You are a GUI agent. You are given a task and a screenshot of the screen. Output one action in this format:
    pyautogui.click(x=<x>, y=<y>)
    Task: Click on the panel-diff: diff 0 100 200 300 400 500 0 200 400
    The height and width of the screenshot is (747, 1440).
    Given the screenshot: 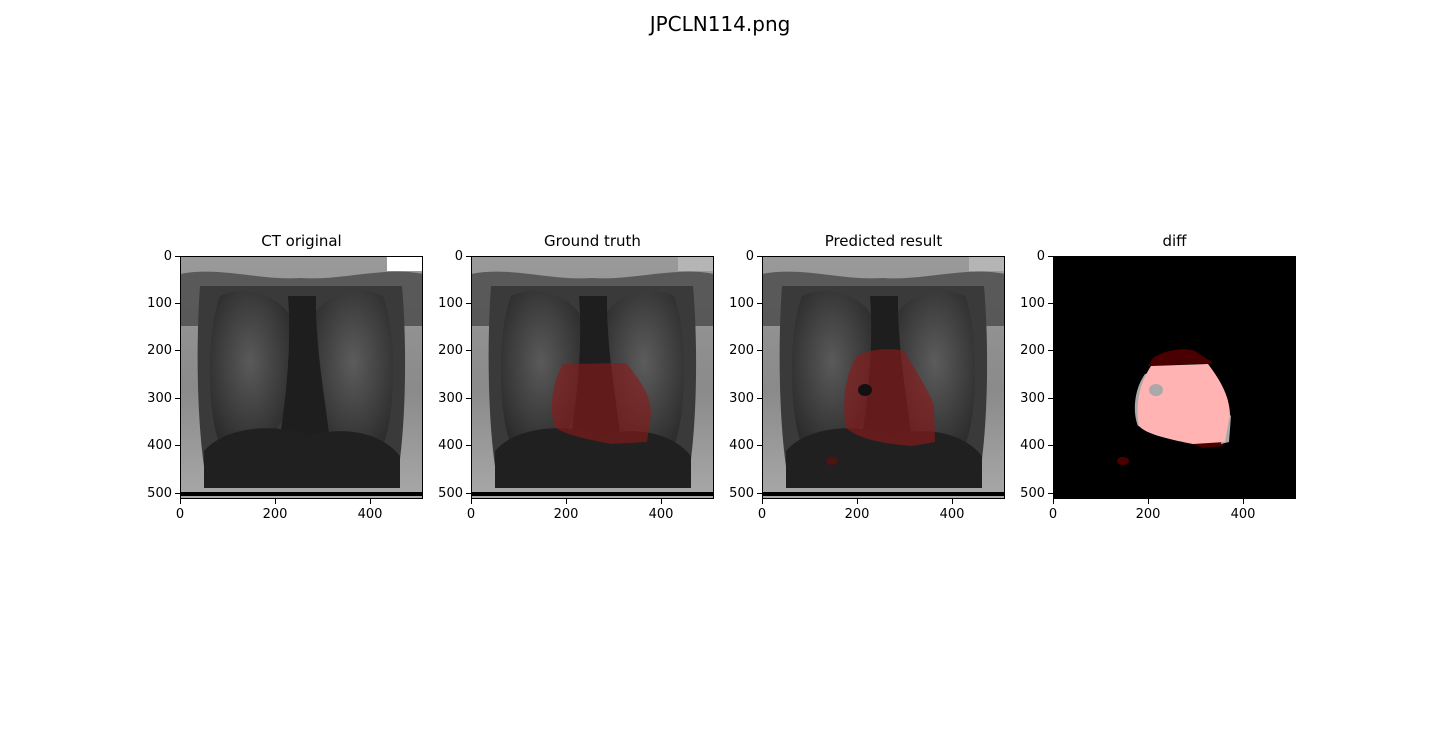 What is the action you would take?
    pyautogui.click(x=1151, y=382)
    